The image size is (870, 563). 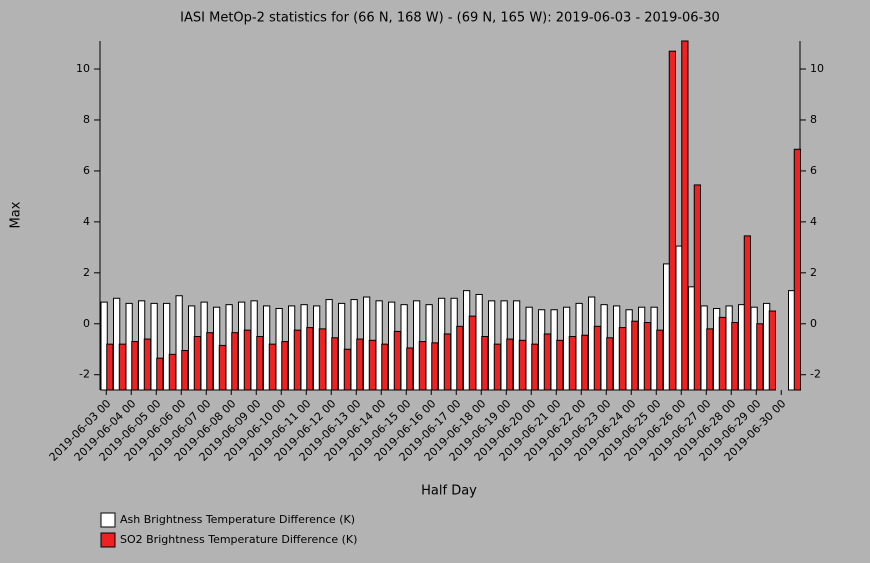 What do you see at coordinates (813, 221) in the screenshot?
I see `y2-tick-label: 4` at bounding box center [813, 221].